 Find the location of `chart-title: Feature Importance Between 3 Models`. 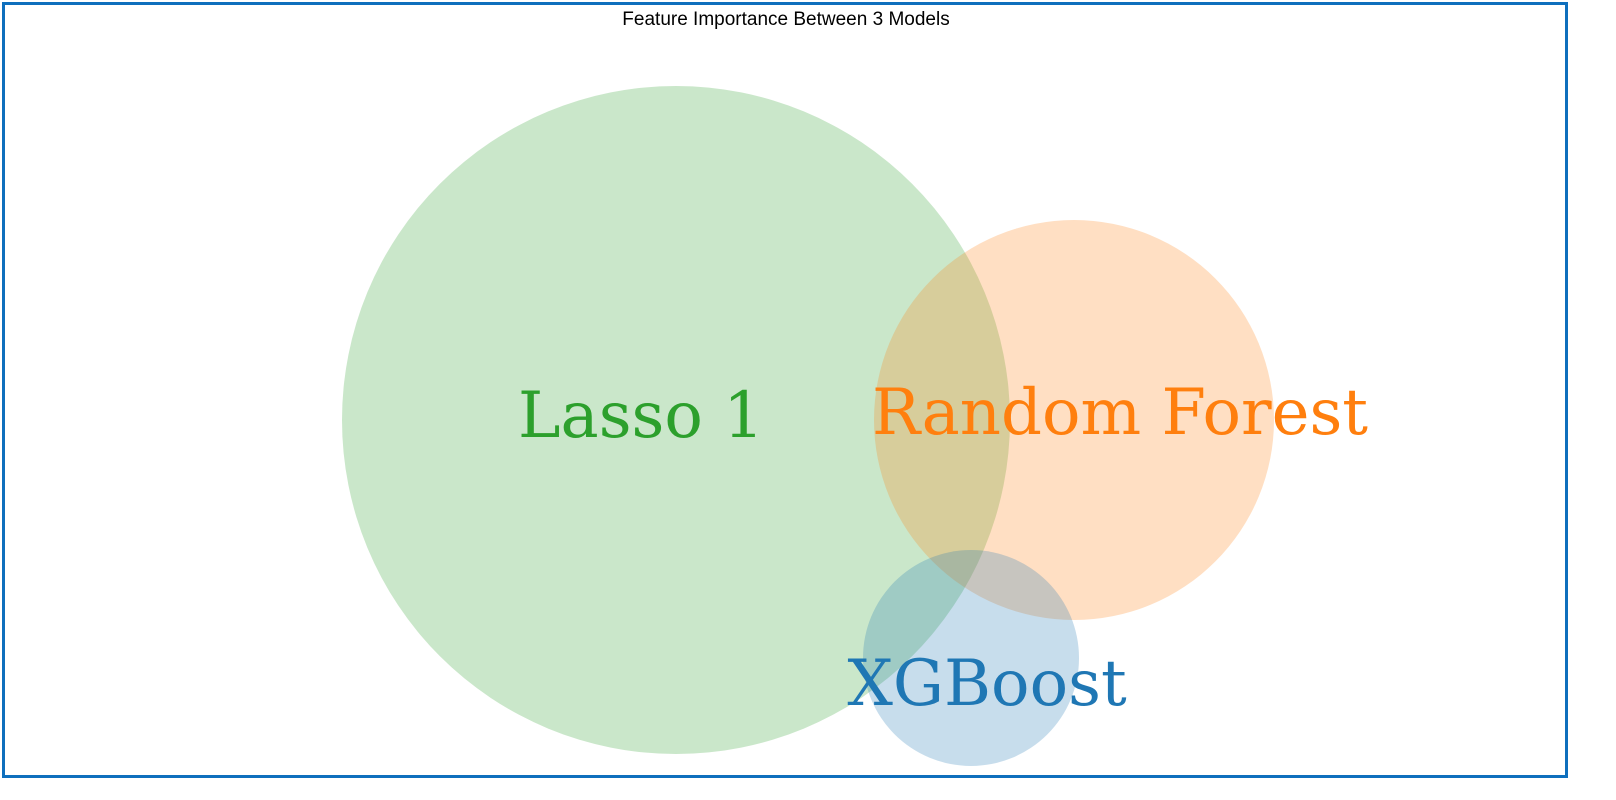

chart-title: Feature Importance Between 3 Models is located at coordinates (786, 19).